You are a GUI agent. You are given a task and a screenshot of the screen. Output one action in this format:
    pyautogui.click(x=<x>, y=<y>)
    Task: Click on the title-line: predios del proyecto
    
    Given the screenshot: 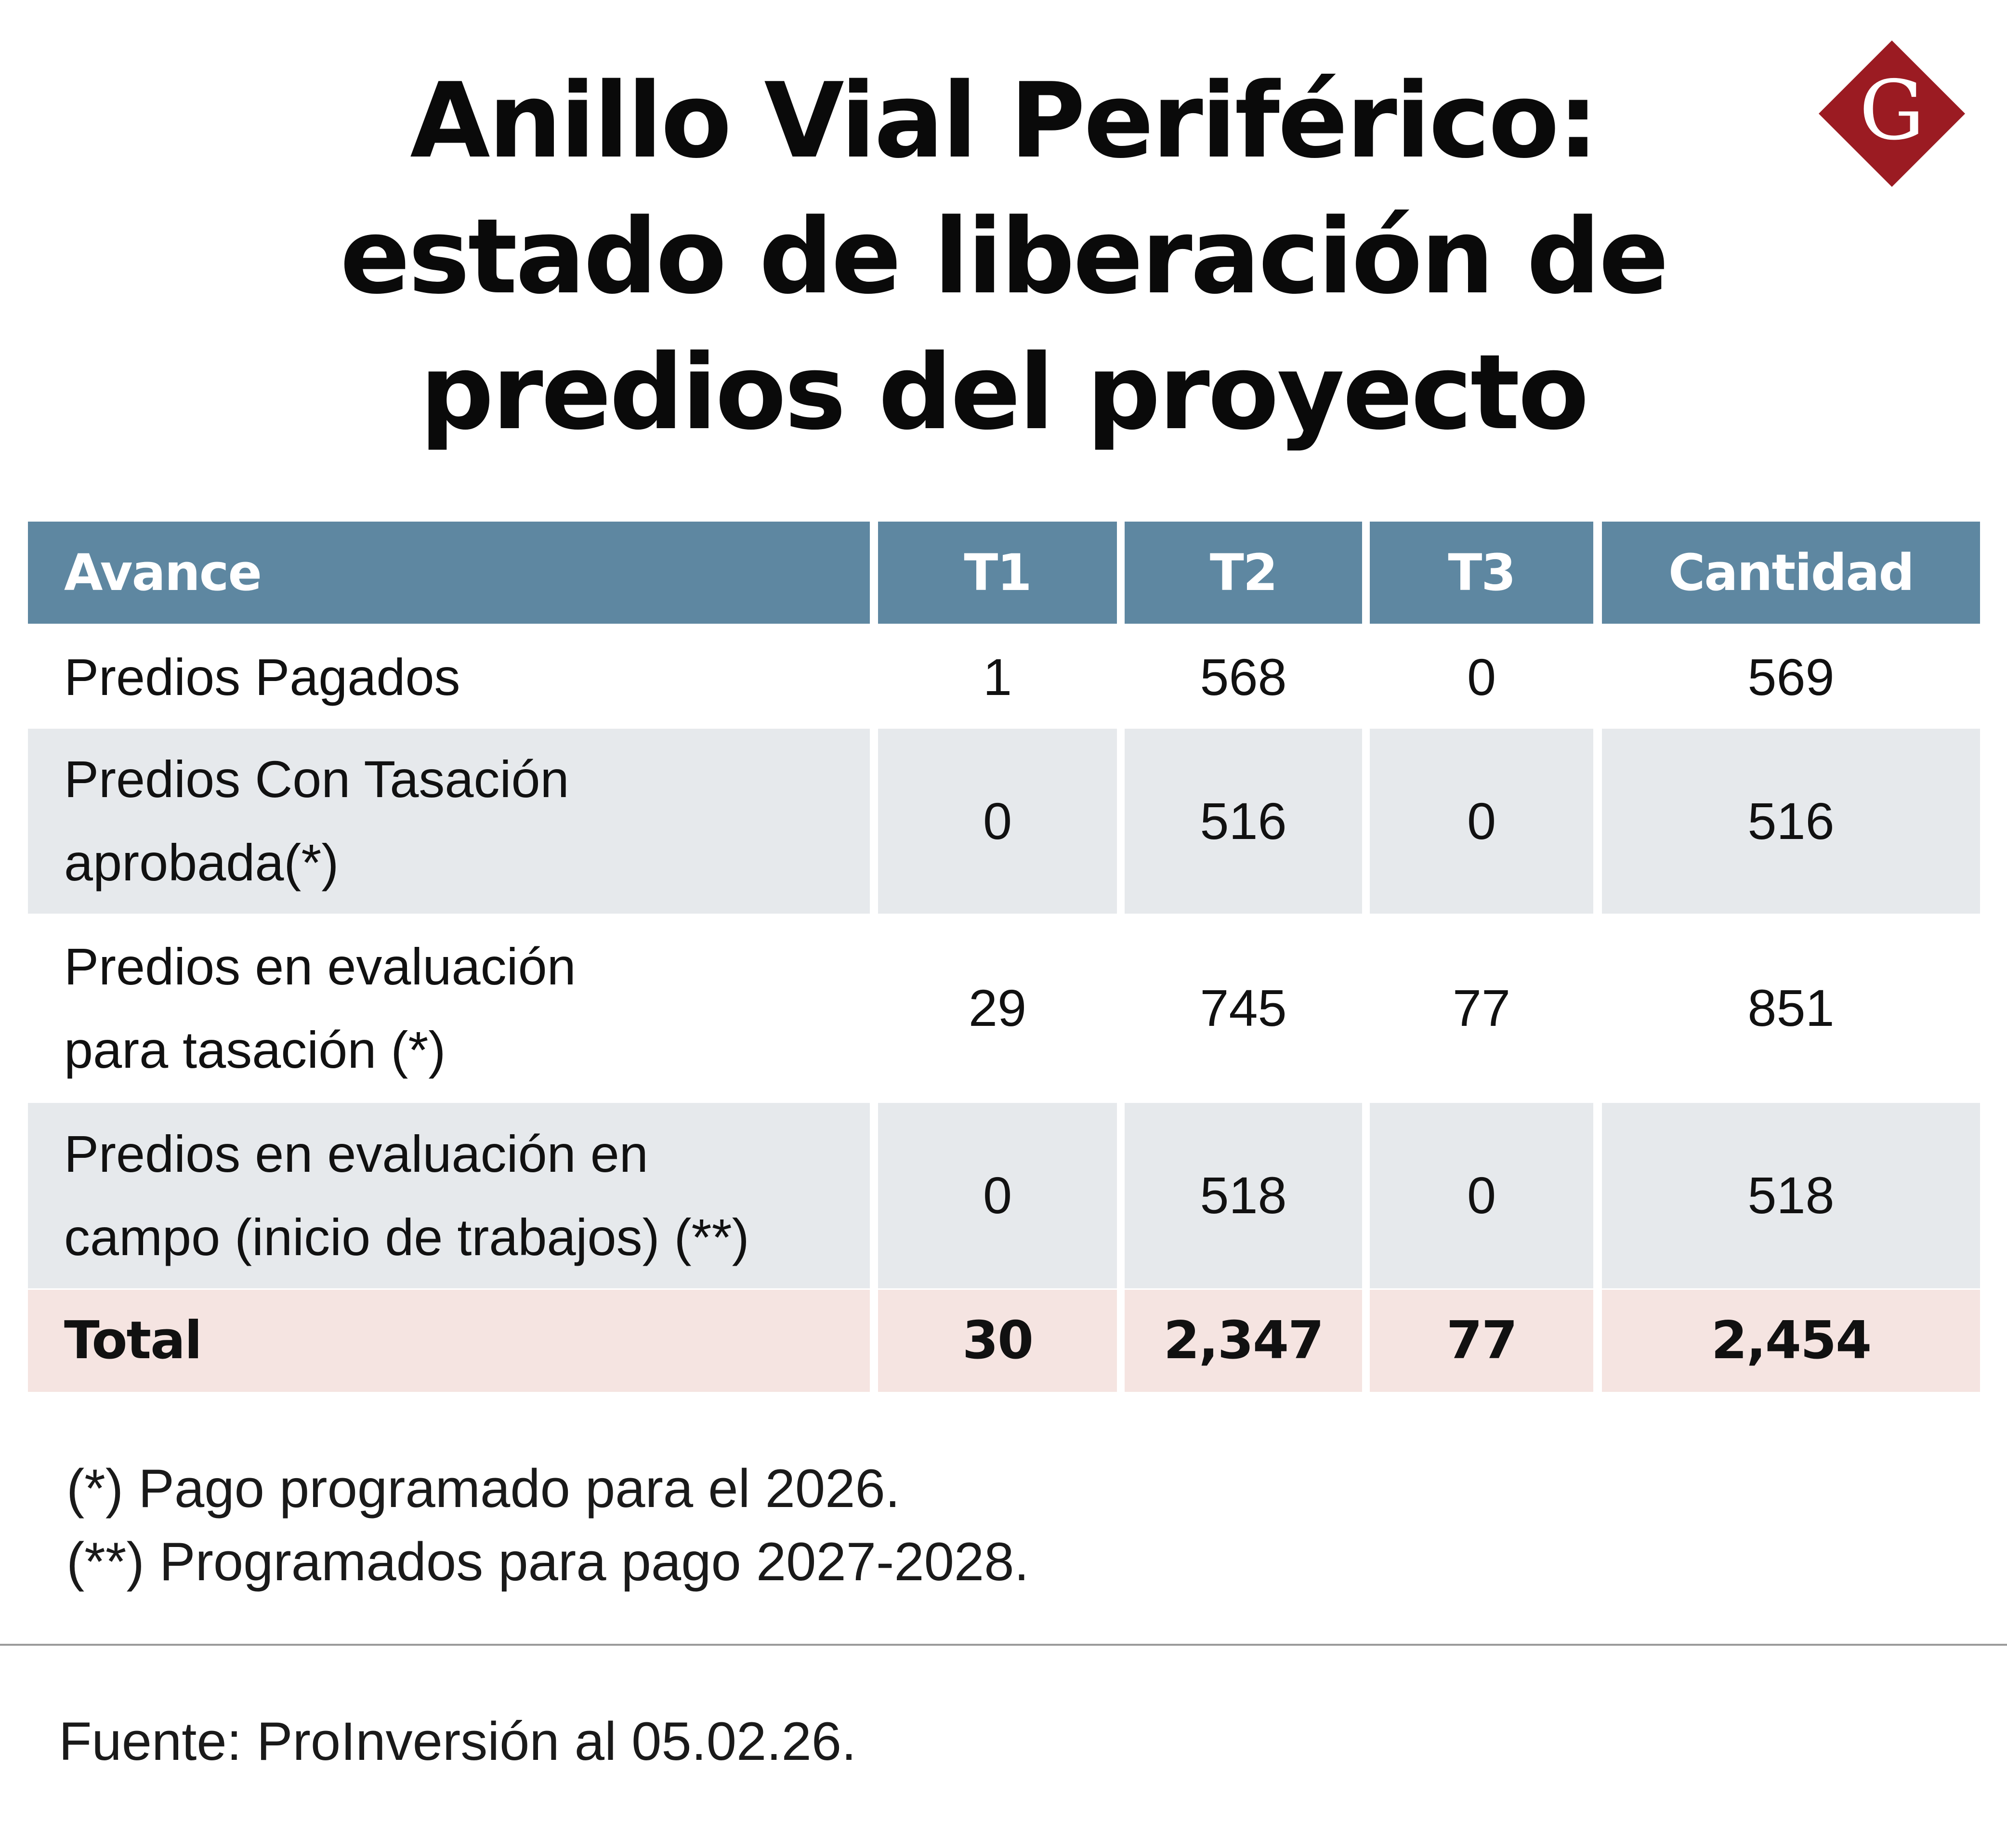 What is the action you would take?
    pyautogui.click(x=1004, y=392)
    